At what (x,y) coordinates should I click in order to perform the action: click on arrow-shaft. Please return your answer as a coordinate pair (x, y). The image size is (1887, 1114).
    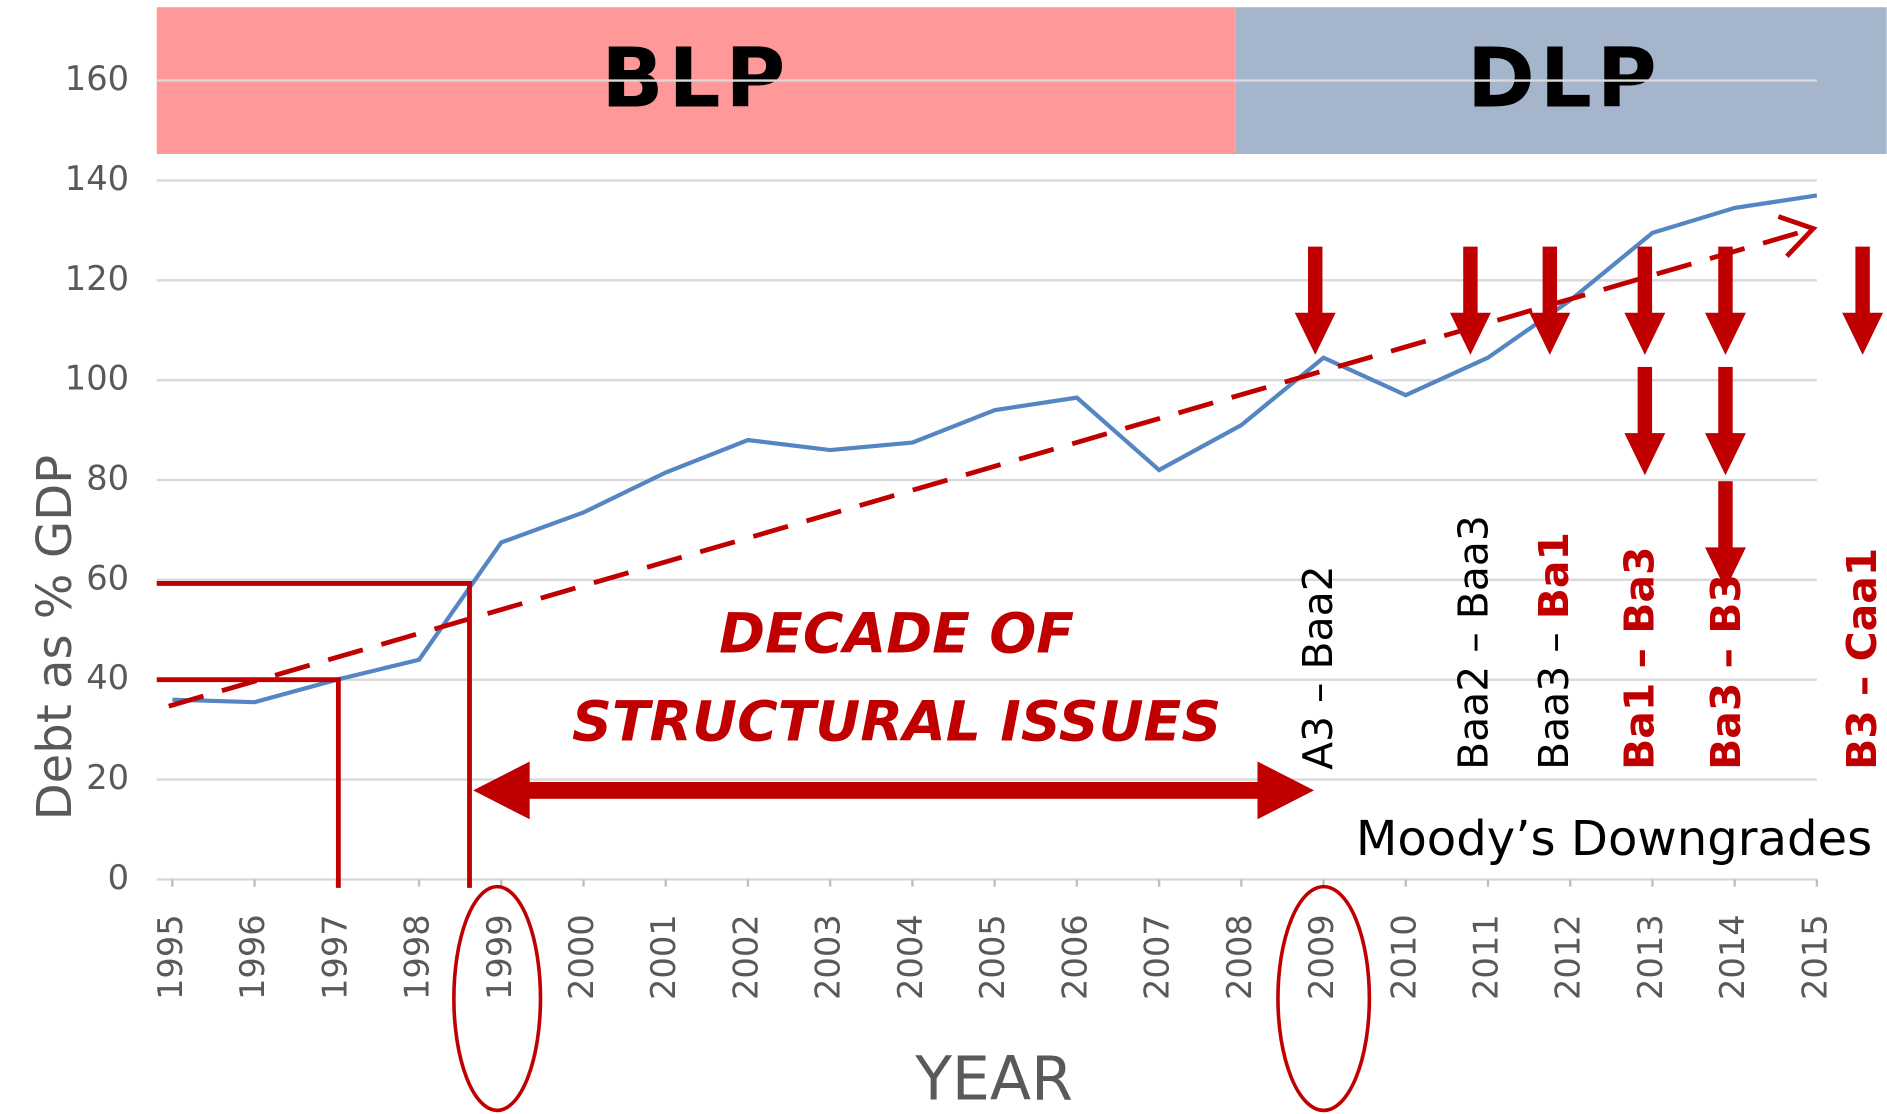
    Looking at the image, I should click on (896, 790).